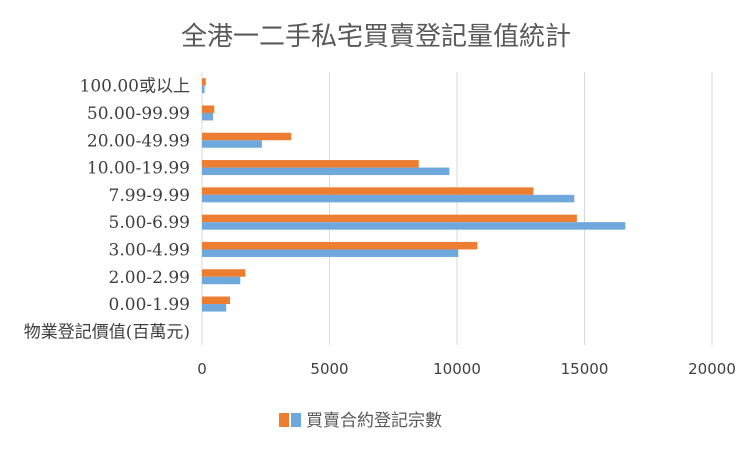 Image resolution: width=752 pixels, height=452 pixels. Describe the element at coordinates (138, 141) in the screenshot. I see `category-label: 20.00-49.99` at that location.